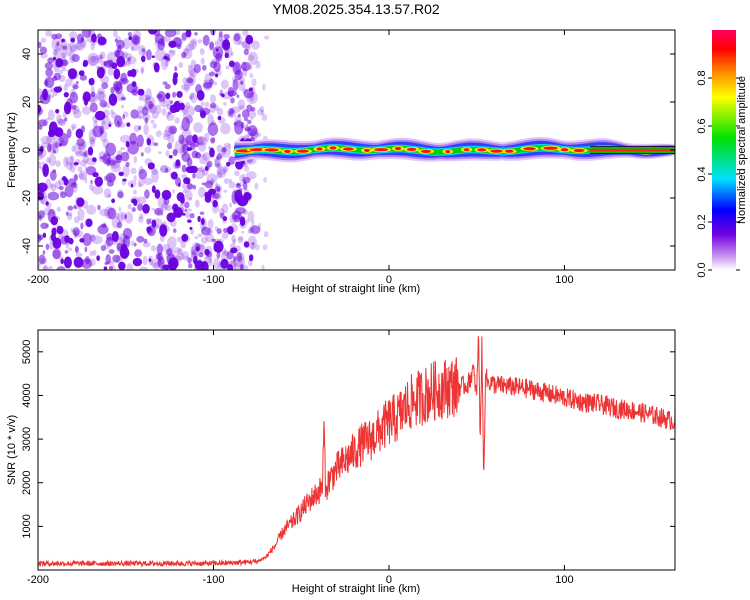 The image size is (750, 600). I want to click on x-tick-label: 0, so click(389, 580).